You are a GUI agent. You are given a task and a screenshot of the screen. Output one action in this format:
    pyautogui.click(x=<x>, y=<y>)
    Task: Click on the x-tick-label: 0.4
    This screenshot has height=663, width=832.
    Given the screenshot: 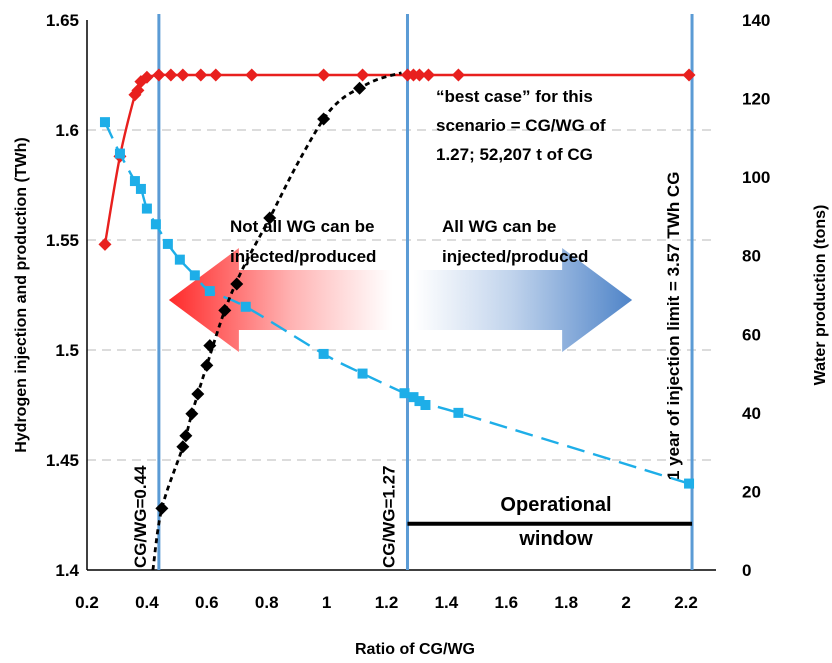 What is the action you would take?
    pyautogui.click(x=147, y=602)
    